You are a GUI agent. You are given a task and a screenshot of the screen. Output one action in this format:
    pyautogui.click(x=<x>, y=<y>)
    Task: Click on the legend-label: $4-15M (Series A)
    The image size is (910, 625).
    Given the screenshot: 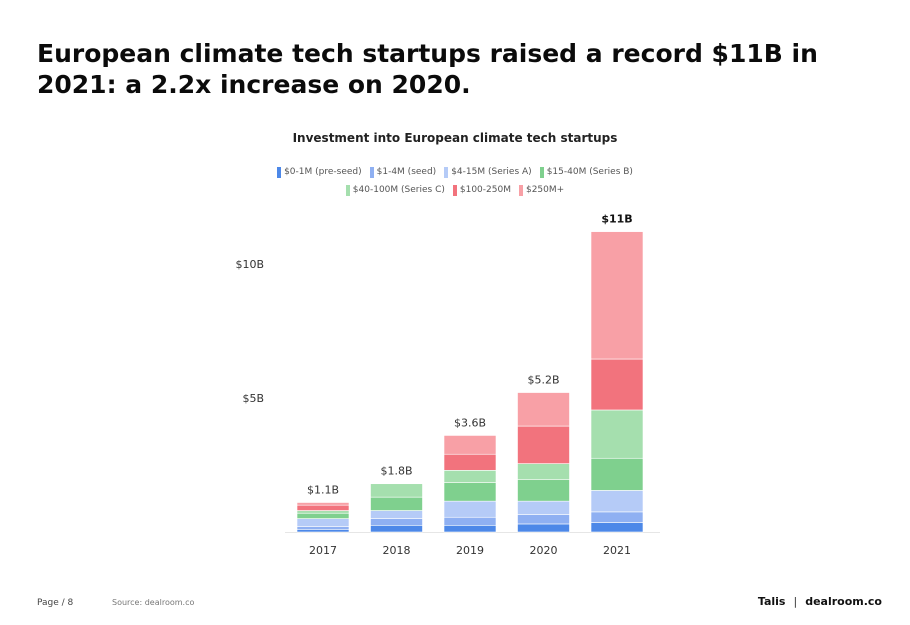 What is the action you would take?
    pyautogui.click(x=491, y=172)
    